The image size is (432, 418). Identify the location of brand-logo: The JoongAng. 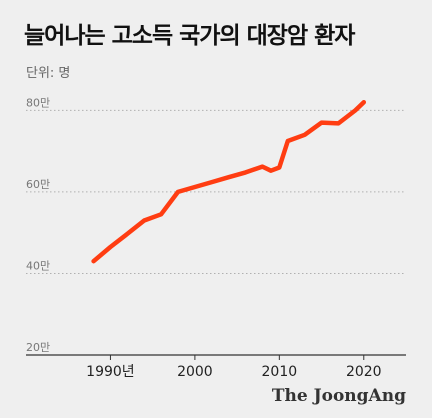
(338, 396).